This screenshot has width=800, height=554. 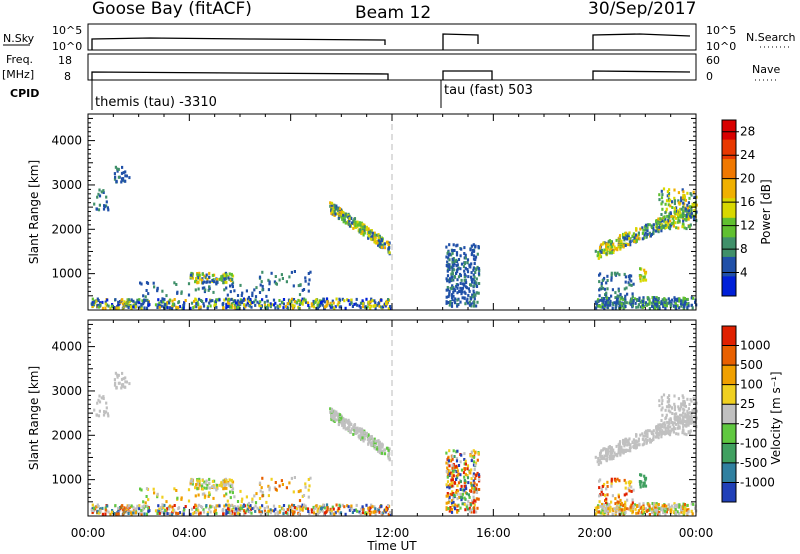 I want to click on x-tick-label: 16:00, so click(x=493, y=533).